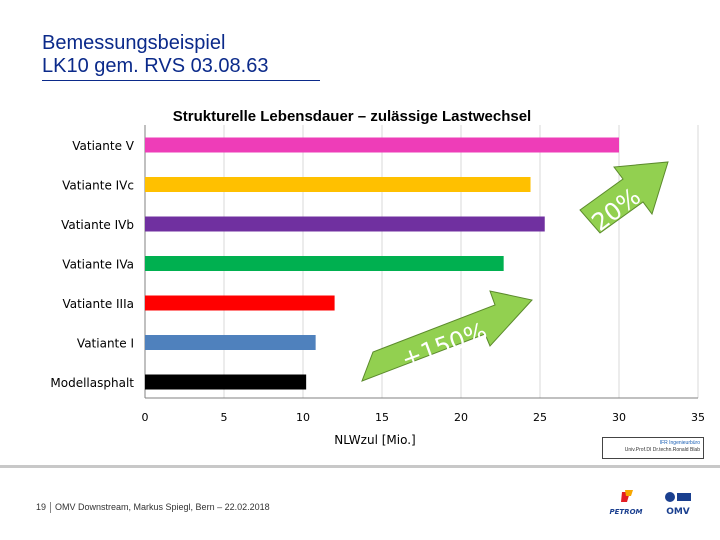 The image size is (720, 540). What do you see at coordinates (624, 197) in the screenshot?
I see `arrow-plus-20-shape` at bounding box center [624, 197].